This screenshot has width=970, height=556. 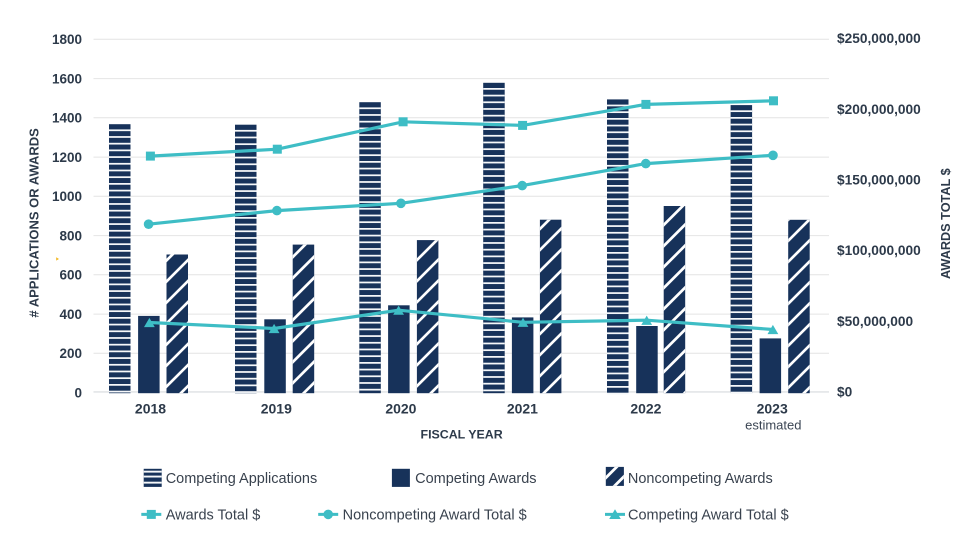 I want to click on svg-text: 2023, so click(x=772, y=409).